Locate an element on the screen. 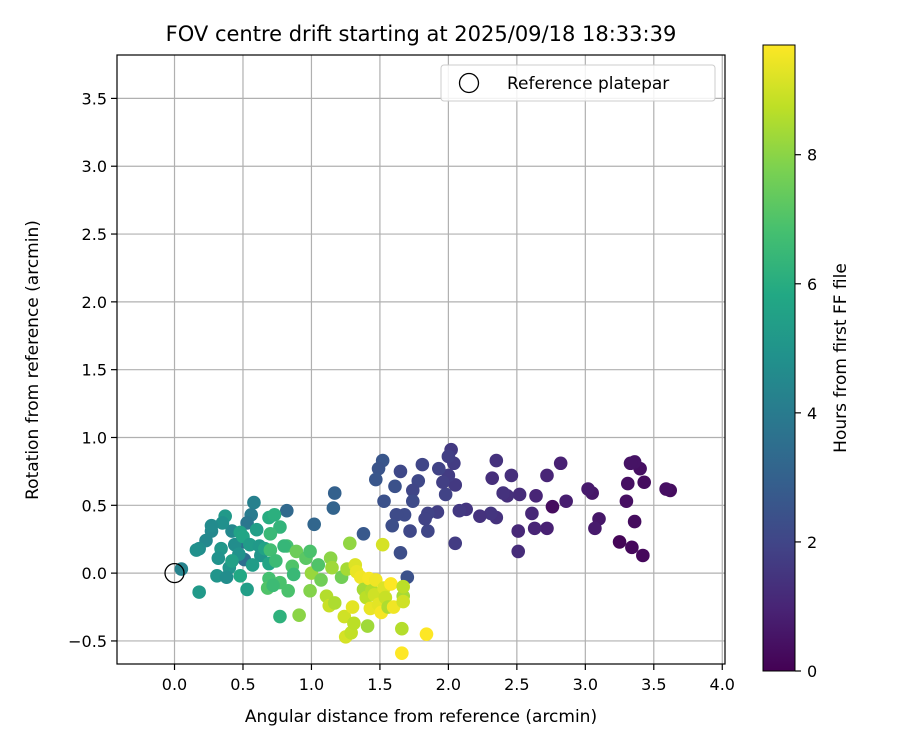  x-tick-label: 1.5 is located at coordinates (379, 684).